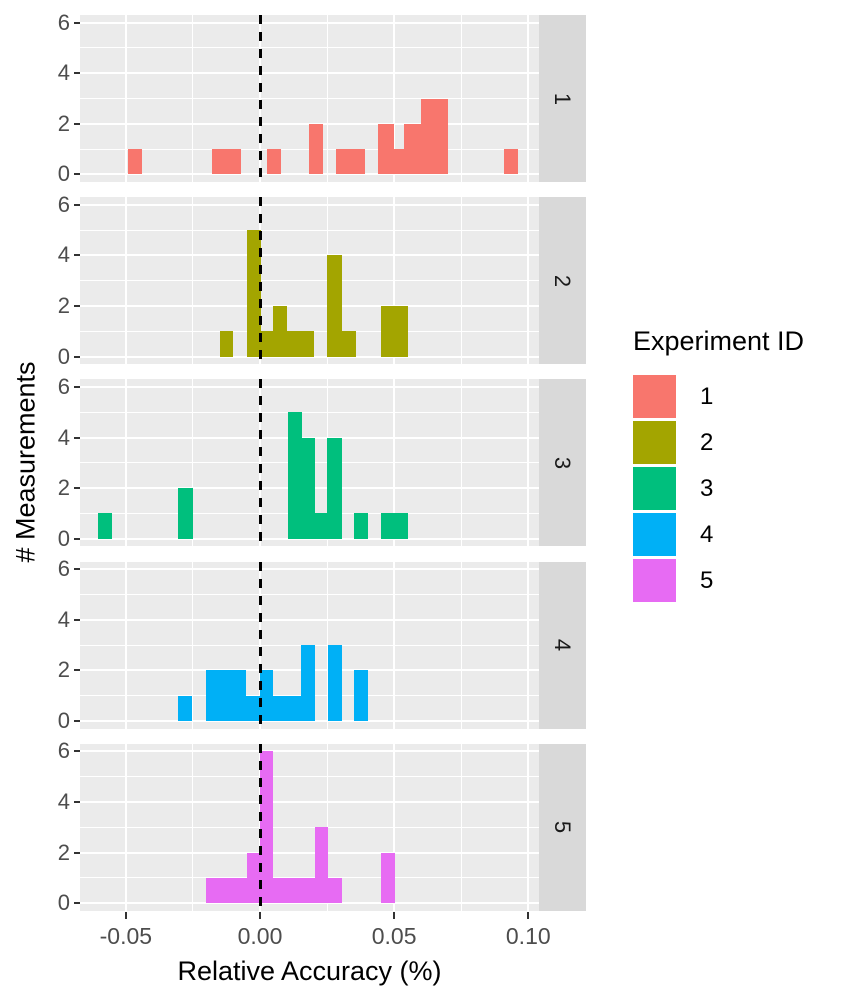 Image resolution: width=864 pixels, height=1008 pixels. Describe the element at coordinates (719, 341) in the screenshot. I see `legend-title: Experiment ID` at that location.